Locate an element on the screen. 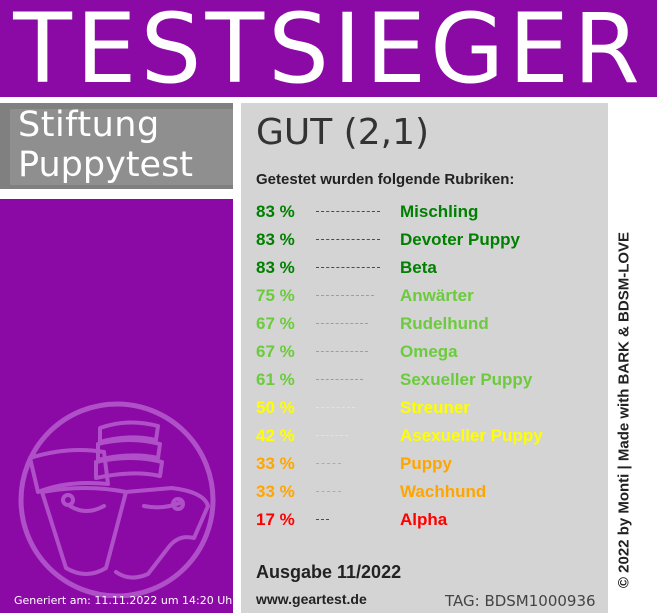 Image resolution: width=657 pixels, height=613 pixels. grade-title: GUT (2,1) is located at coordinates (343, 132).